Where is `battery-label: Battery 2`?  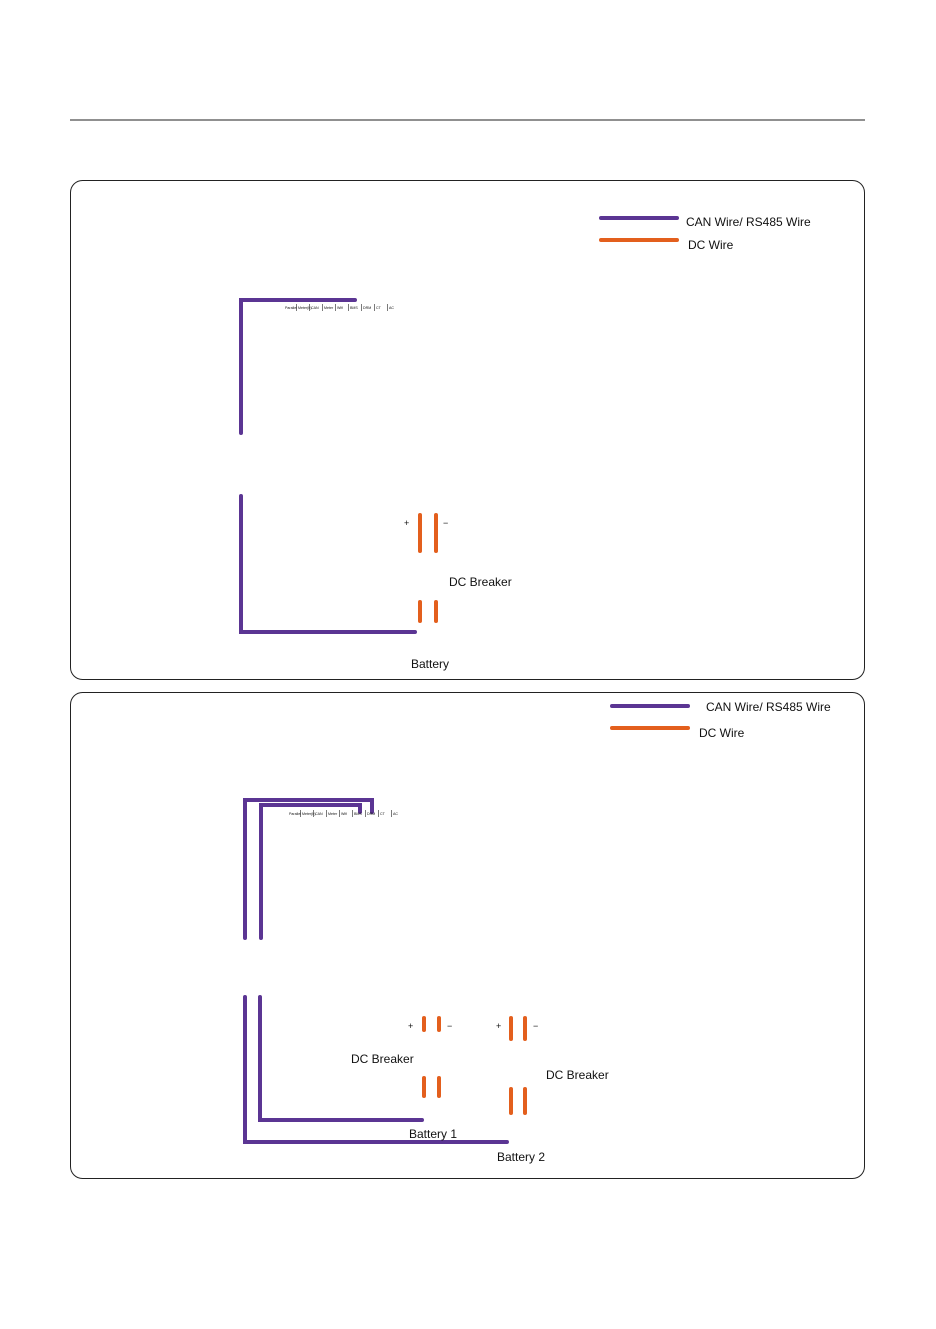
battery-label: Battery 2 is located at coordinates (521, 1157).